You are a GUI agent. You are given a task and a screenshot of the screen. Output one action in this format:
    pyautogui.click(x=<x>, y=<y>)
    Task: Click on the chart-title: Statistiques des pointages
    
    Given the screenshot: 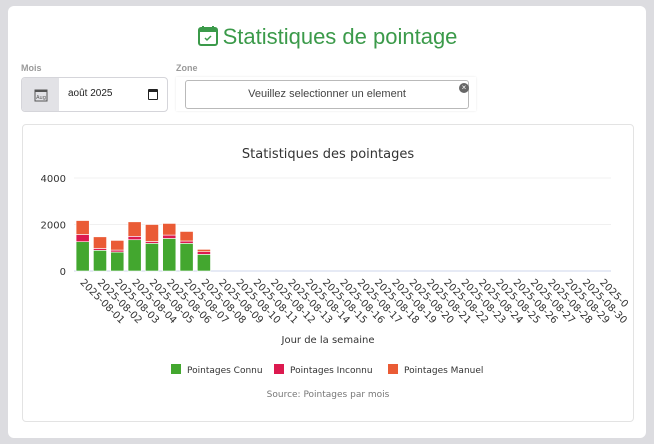 What is the action you would take?
    pyautogui.click(x=328, y=154)
    